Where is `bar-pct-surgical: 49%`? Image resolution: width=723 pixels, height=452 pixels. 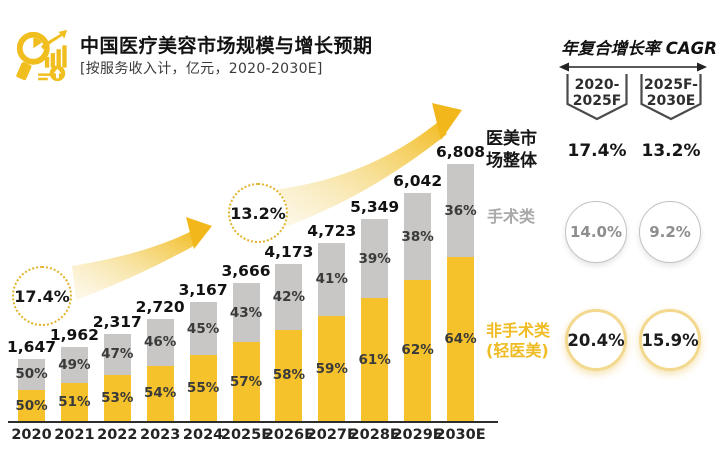 bar-pct-surgical: 49% is located at coordinates (74, 365).